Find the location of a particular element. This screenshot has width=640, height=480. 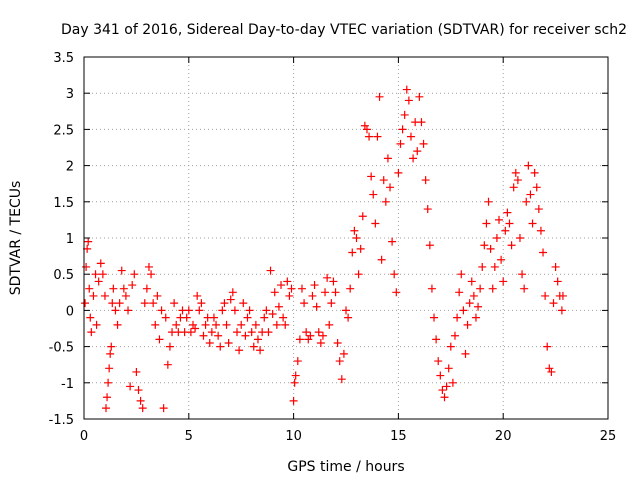

x-axis-label: GPS time / hours is located at coordinates (345, 467).